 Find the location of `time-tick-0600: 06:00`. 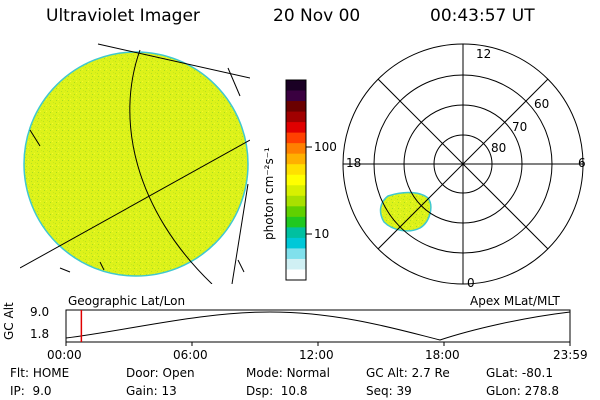

time-tick-0600: 06:00 is located at coordinates (190, 355).